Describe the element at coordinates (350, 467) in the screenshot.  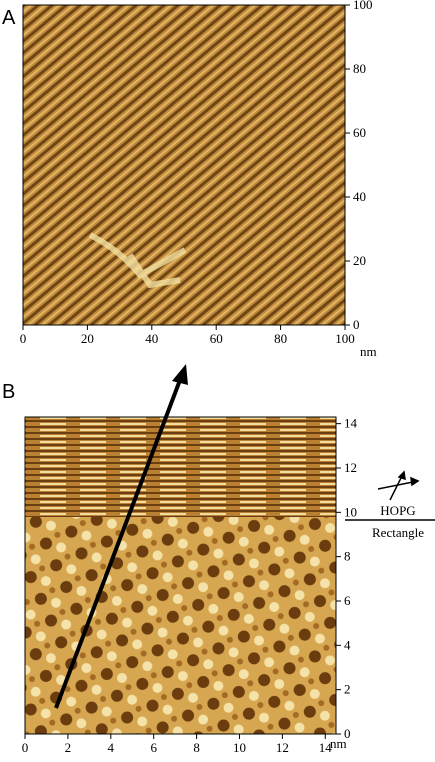
I see `y-tick-label: 12` at that location.